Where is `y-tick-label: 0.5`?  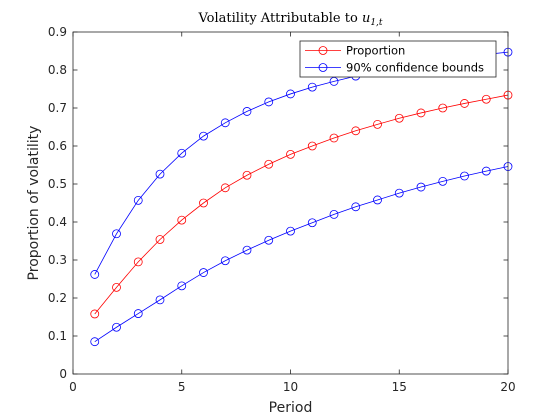 y-tick-label: 0.5 is located at coordinates (57, 184).